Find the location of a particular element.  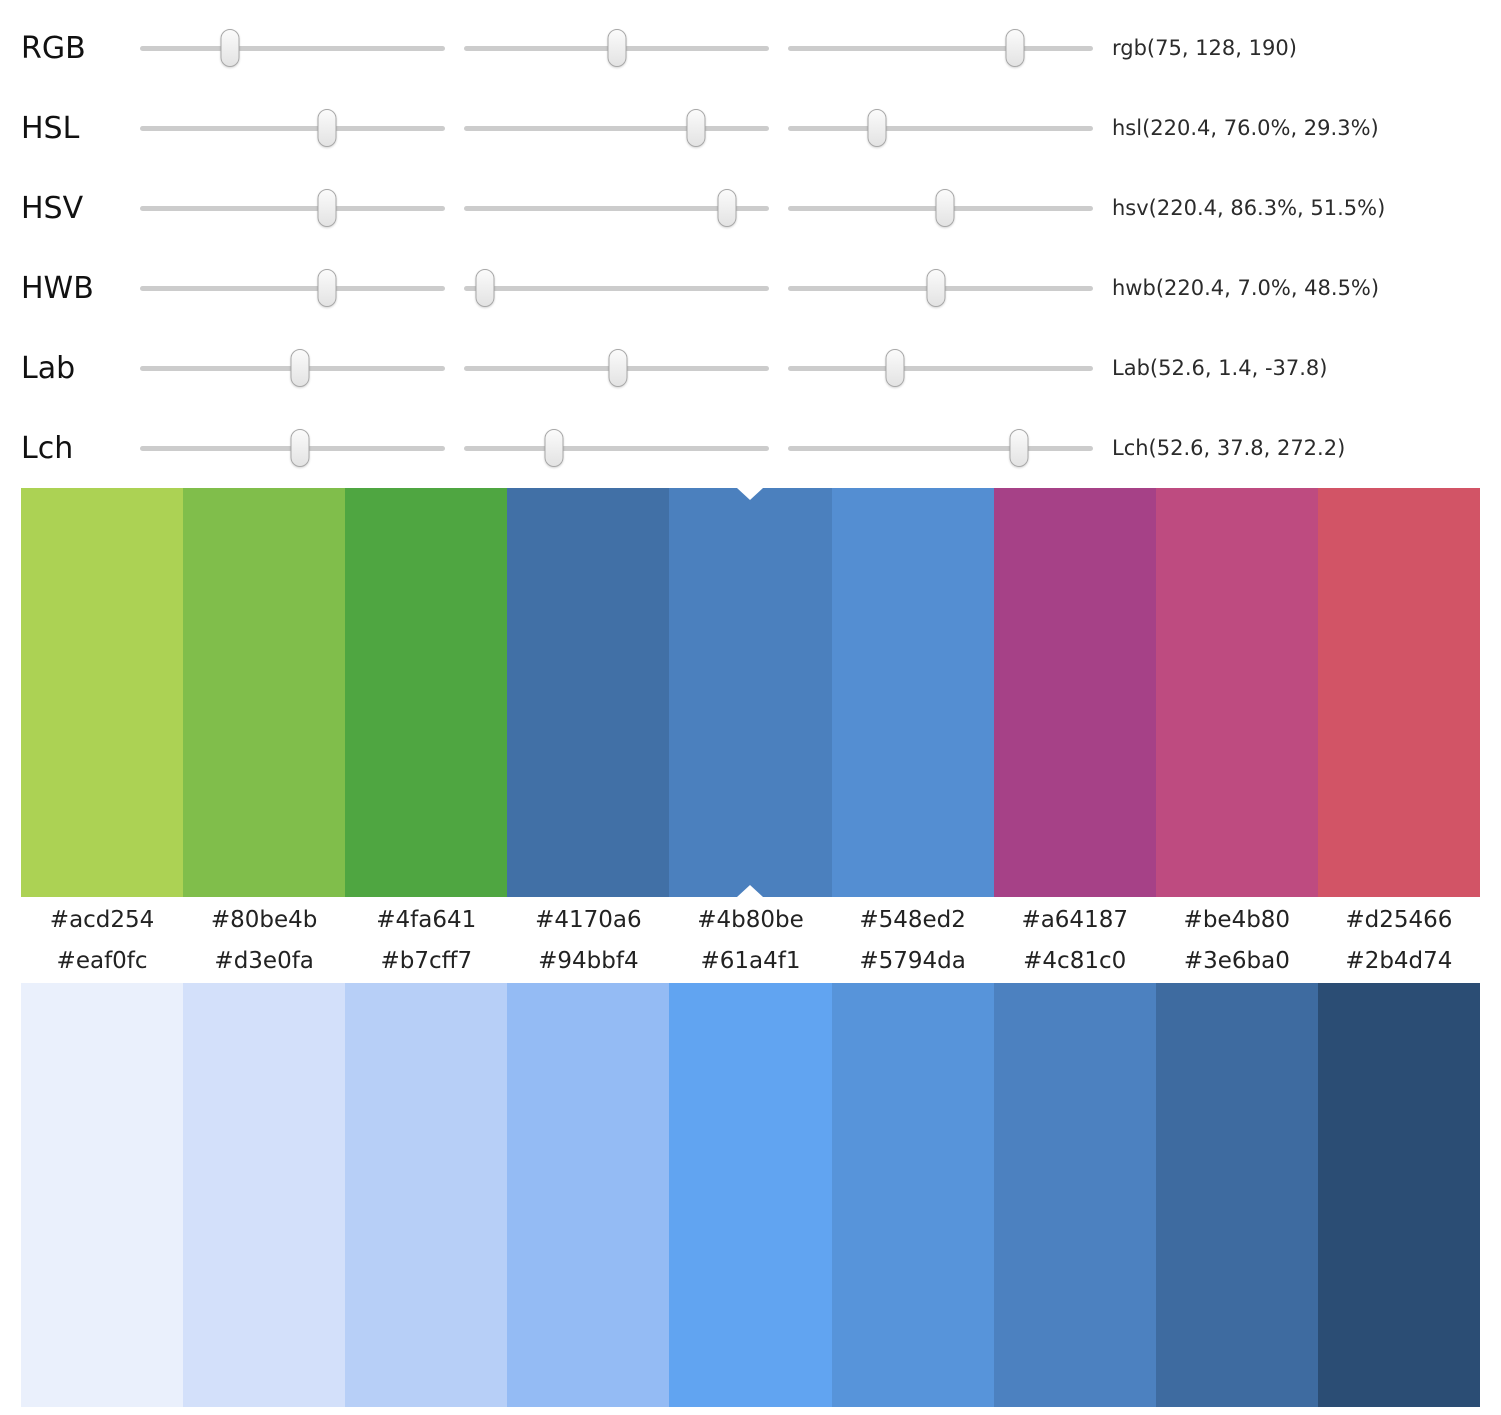

hue-swatch-4-selected is located at coordinates (750, 692).